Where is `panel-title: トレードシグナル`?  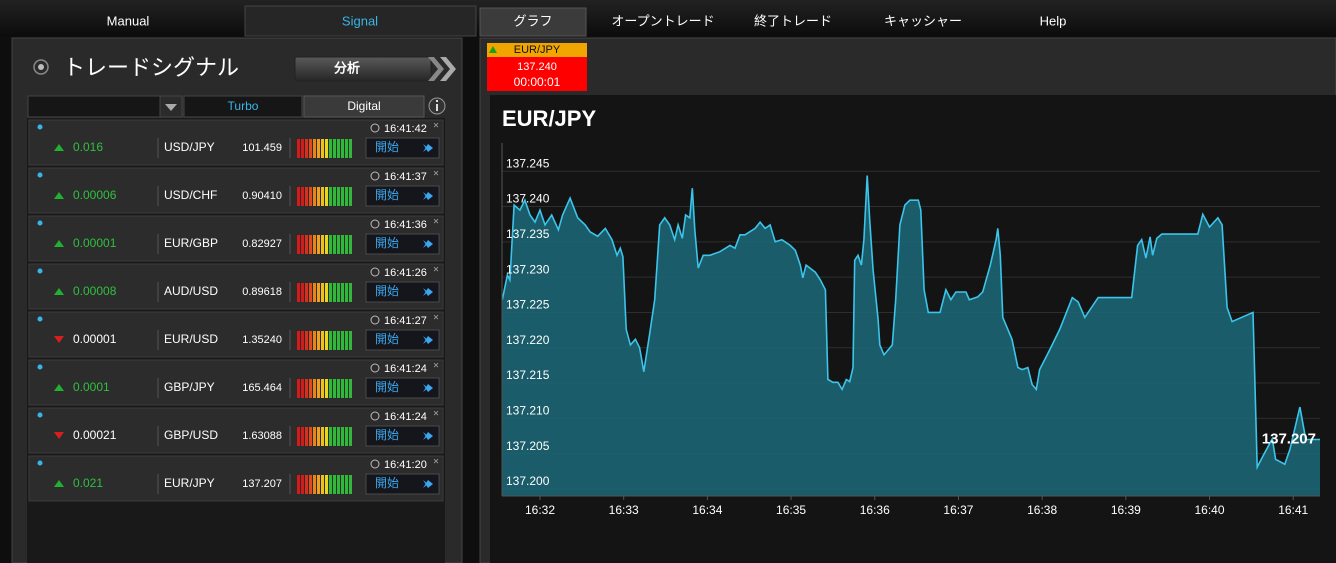
panel-title: トレードシグナル is located at coordinates (151, 67).